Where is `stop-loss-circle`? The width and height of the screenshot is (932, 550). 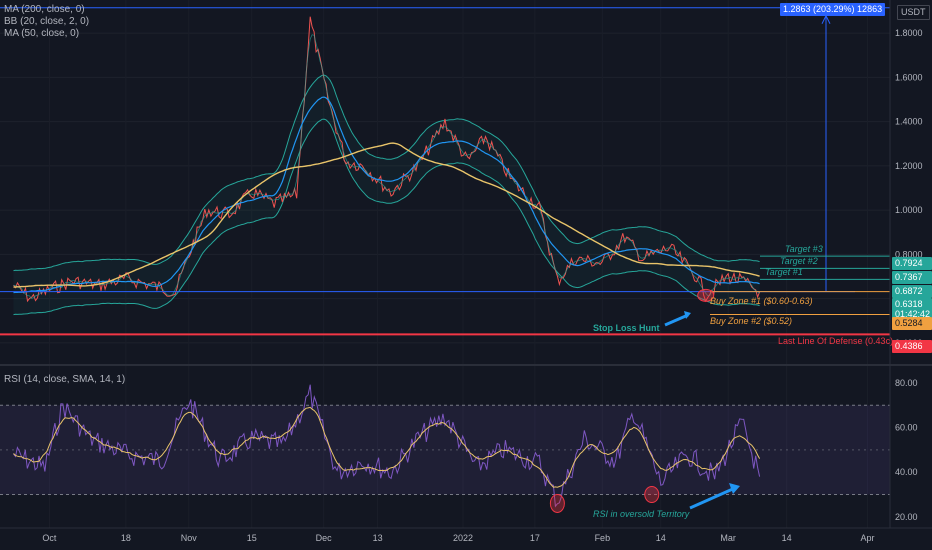
stop-loss-circle is located at coordinates (706, 295).